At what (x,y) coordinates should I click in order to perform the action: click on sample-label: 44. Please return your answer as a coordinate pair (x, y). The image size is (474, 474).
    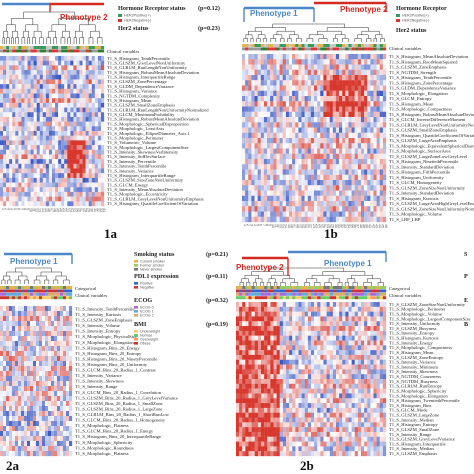
    Looking at the image, I should click on (380, 226).